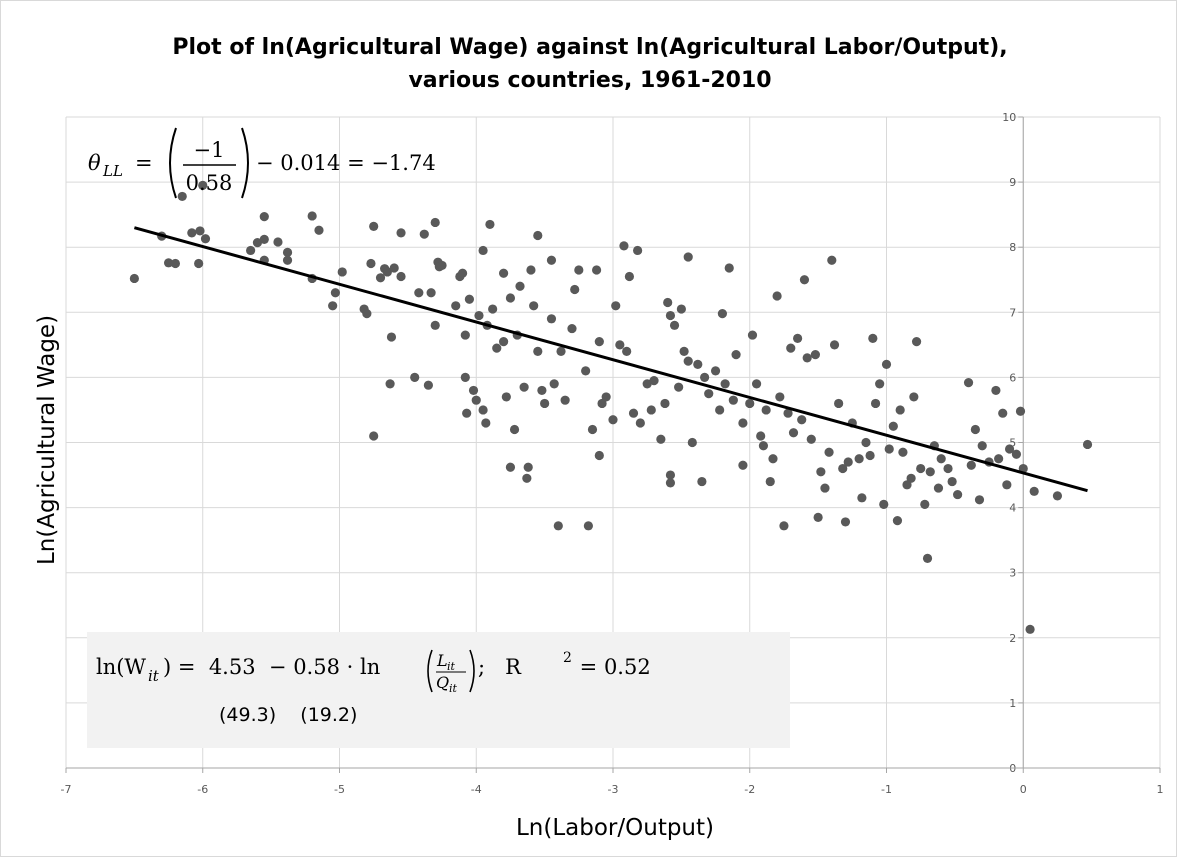 The image size is (1177, 861). Describe the element at coordinates (1012, 312) in the screenshot. I see `y-tick-label: 7` at that location.